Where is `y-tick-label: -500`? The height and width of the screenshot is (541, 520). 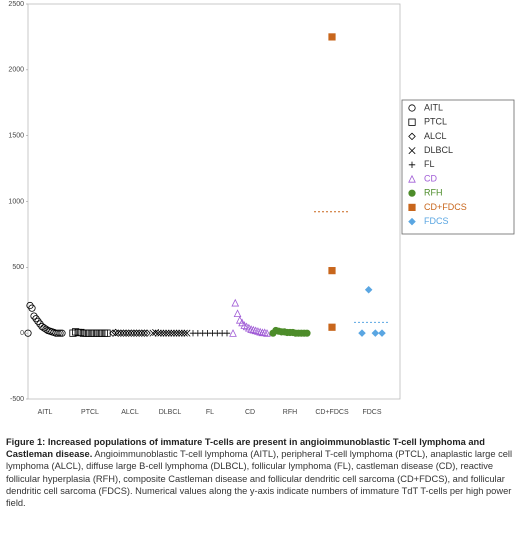 y-tick-label: -500 is located at coordinates (17, 399).